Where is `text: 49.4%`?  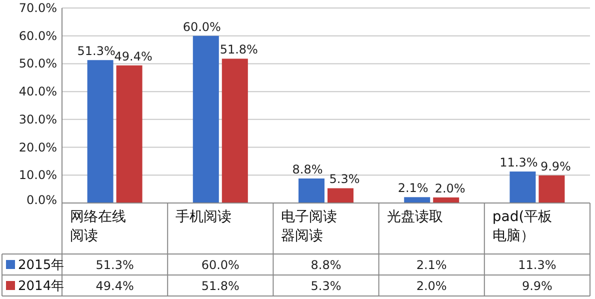
text: 49.4% is located at coordinates (133, 56).